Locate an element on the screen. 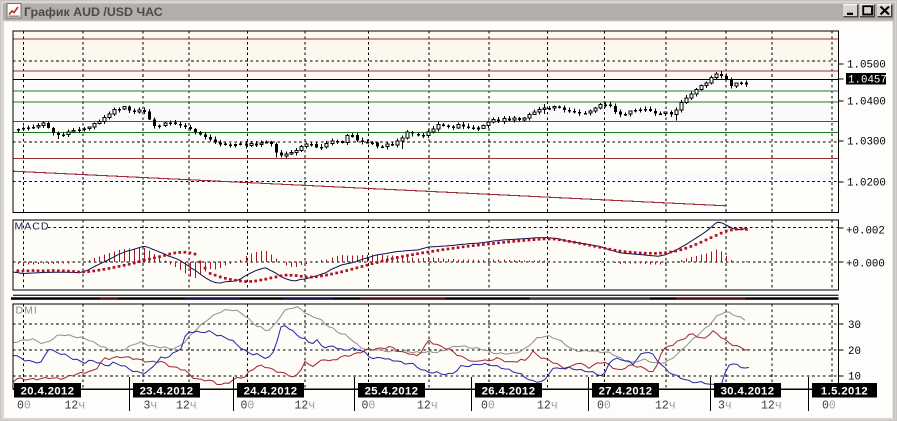 This screenshot has width=897, height=421. svg-text: 24.4.2012 is located at coordinates (271, 392).